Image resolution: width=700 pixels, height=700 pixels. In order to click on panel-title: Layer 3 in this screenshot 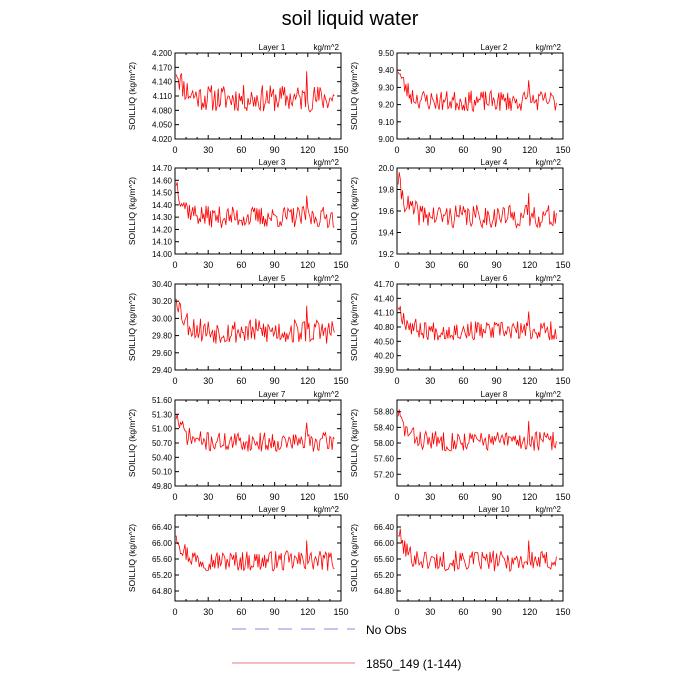, I will do `click(272, 162)`.